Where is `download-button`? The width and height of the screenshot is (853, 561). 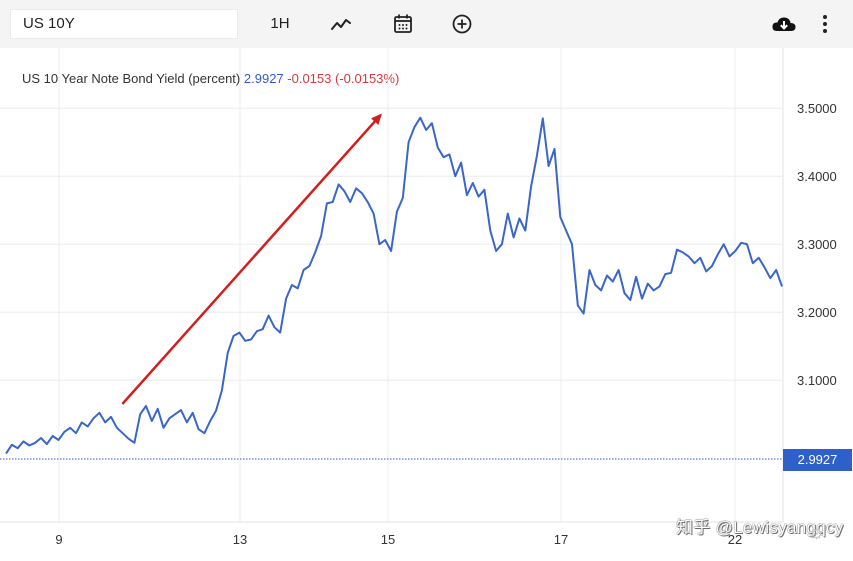
download-button is located at coordinates (784, 24).